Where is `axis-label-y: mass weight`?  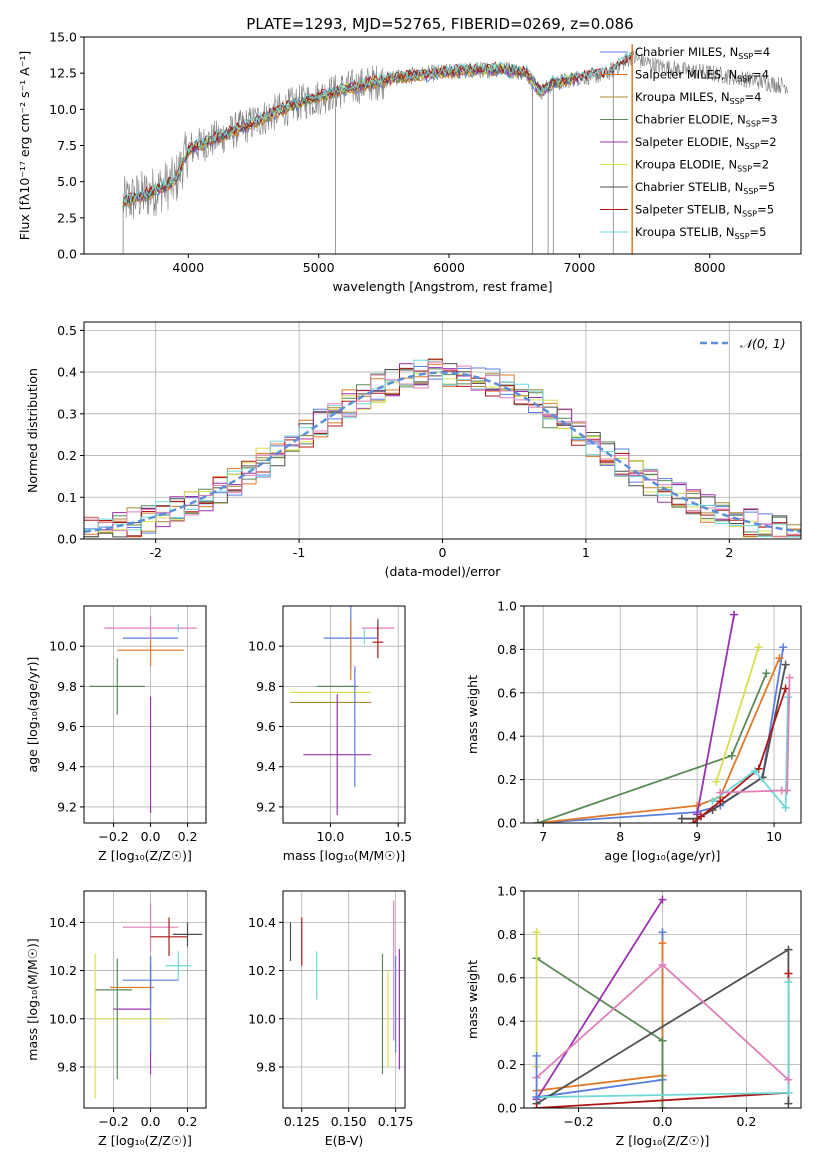
axis-label-y: mass weight is located at coordinates (472, 999).